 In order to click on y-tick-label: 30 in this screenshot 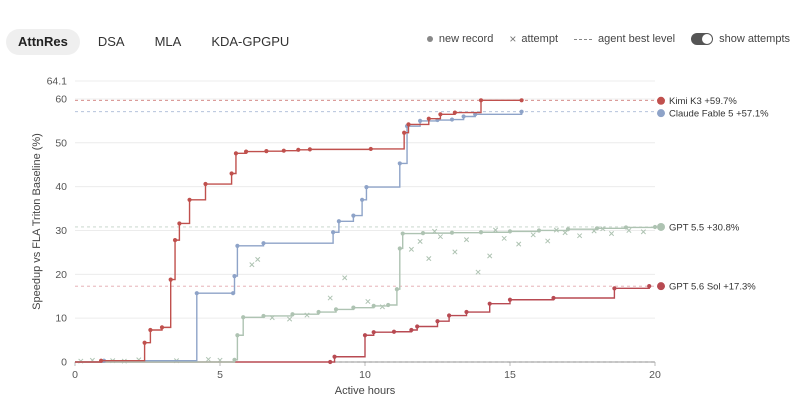, I will do `click(61, 231)`.